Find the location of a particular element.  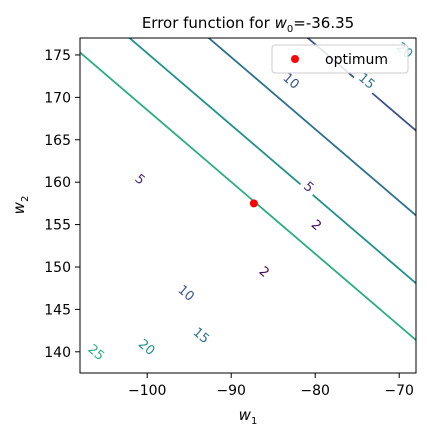

y-tick-label: 165 is located at coordinates (57, 141).